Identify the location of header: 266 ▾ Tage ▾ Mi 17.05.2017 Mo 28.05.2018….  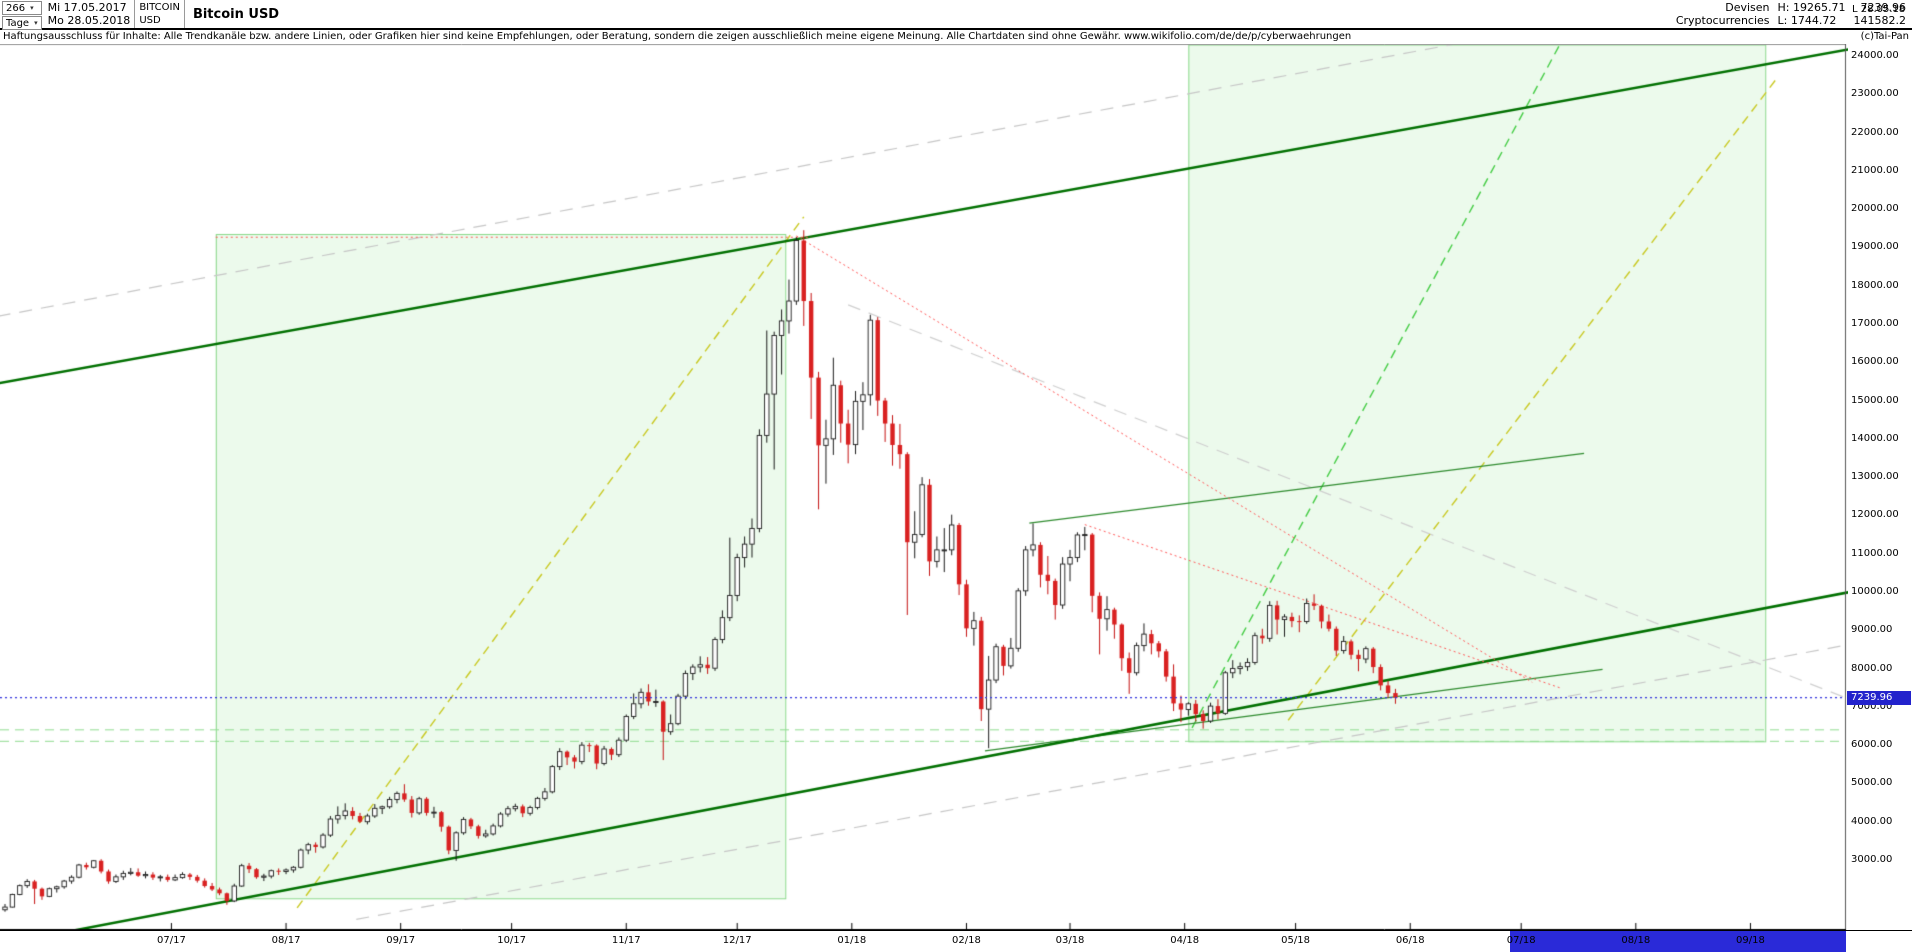
(956, 15).